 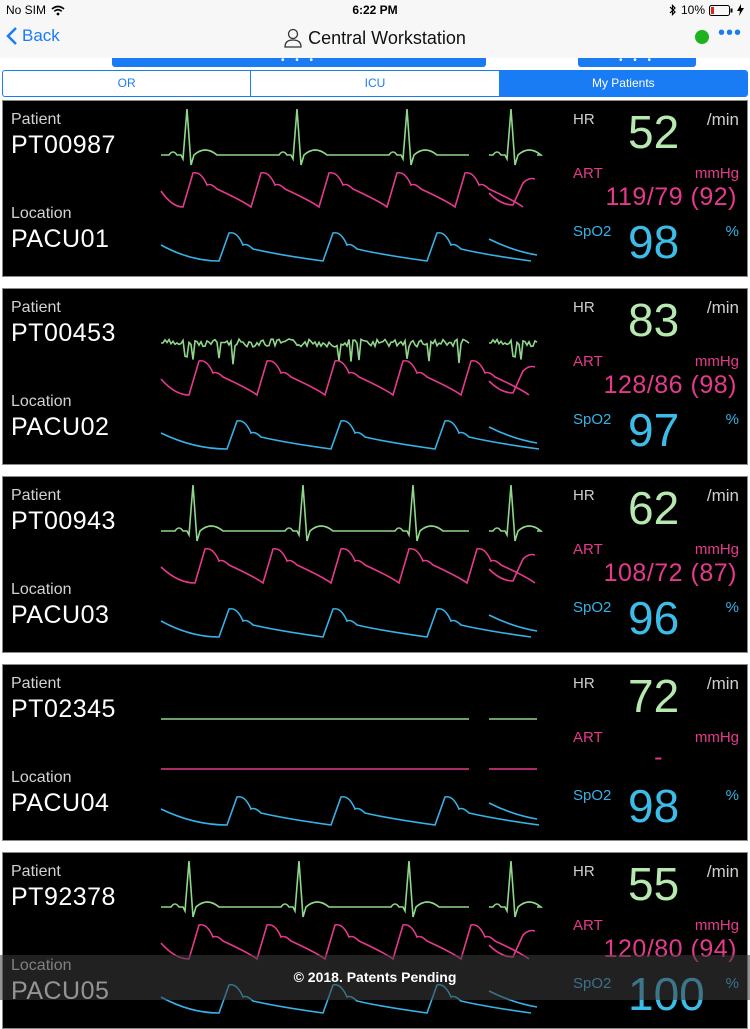 What do you see at coordinates (654, 132) in the screenshot?
I see `hr-value: 52` at bounding box center [654, 132].